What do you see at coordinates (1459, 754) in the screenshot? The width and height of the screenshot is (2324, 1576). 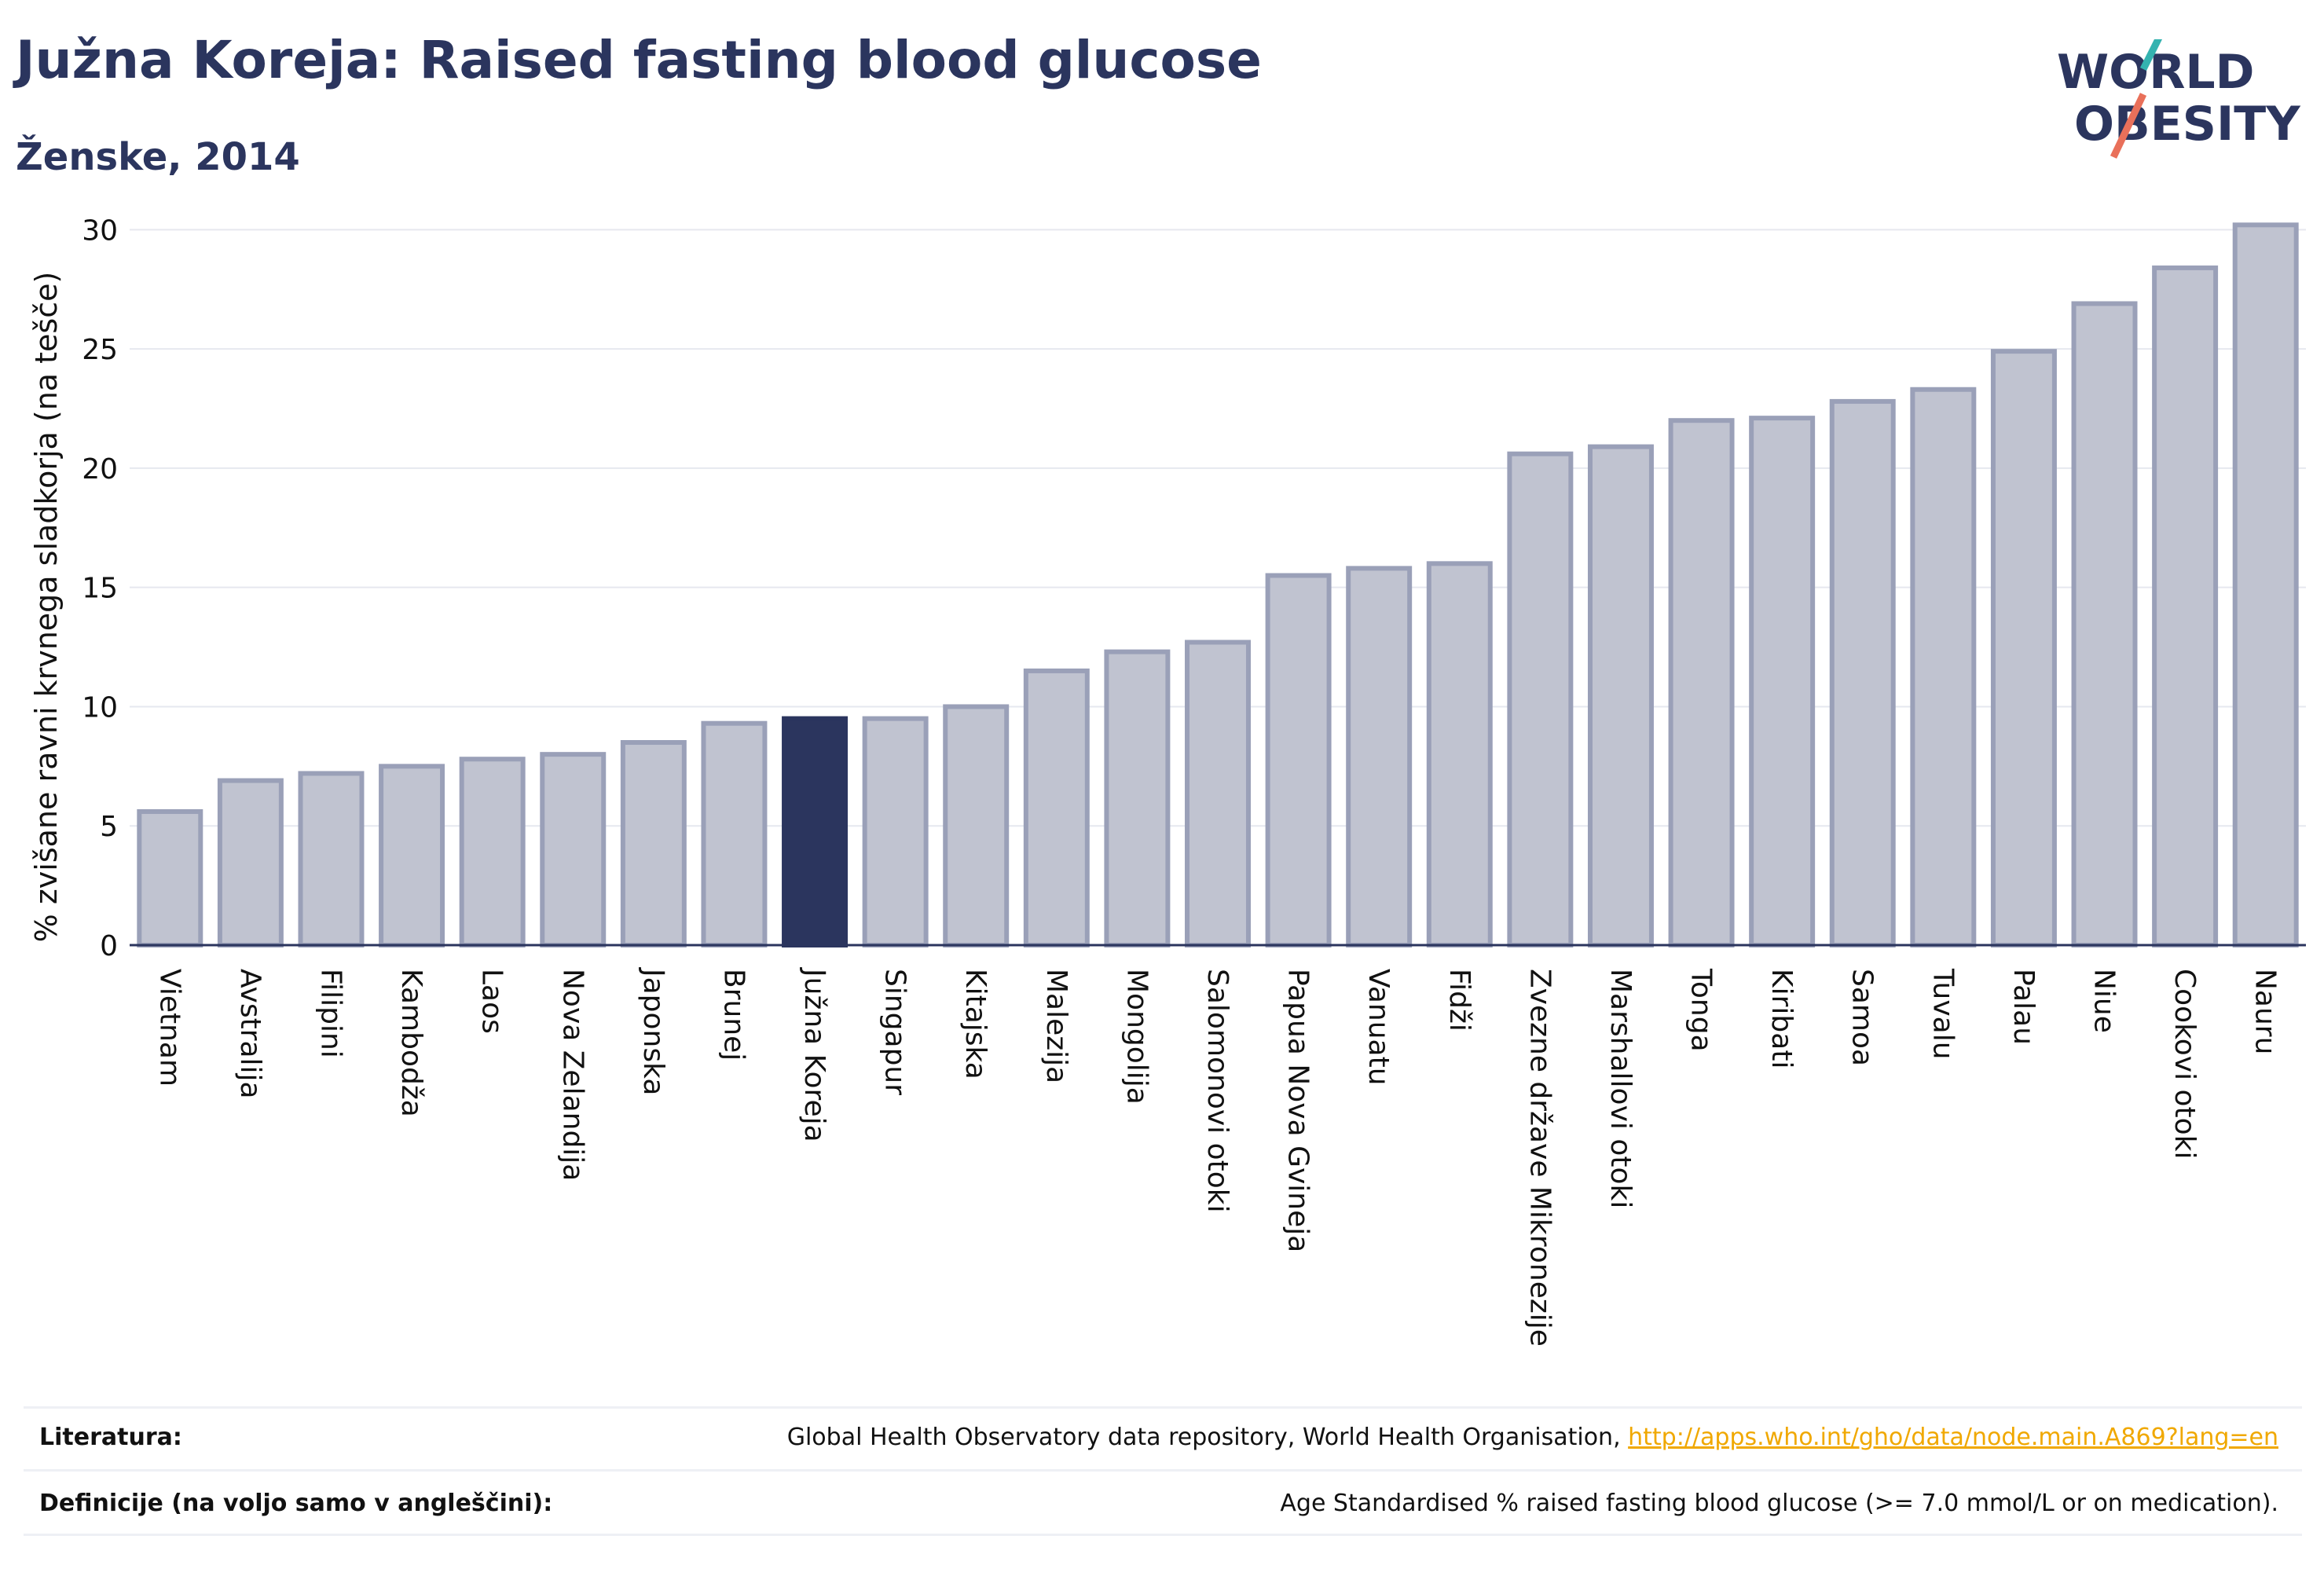 I see `bar-fidži` at bounding box center [1459, 754].